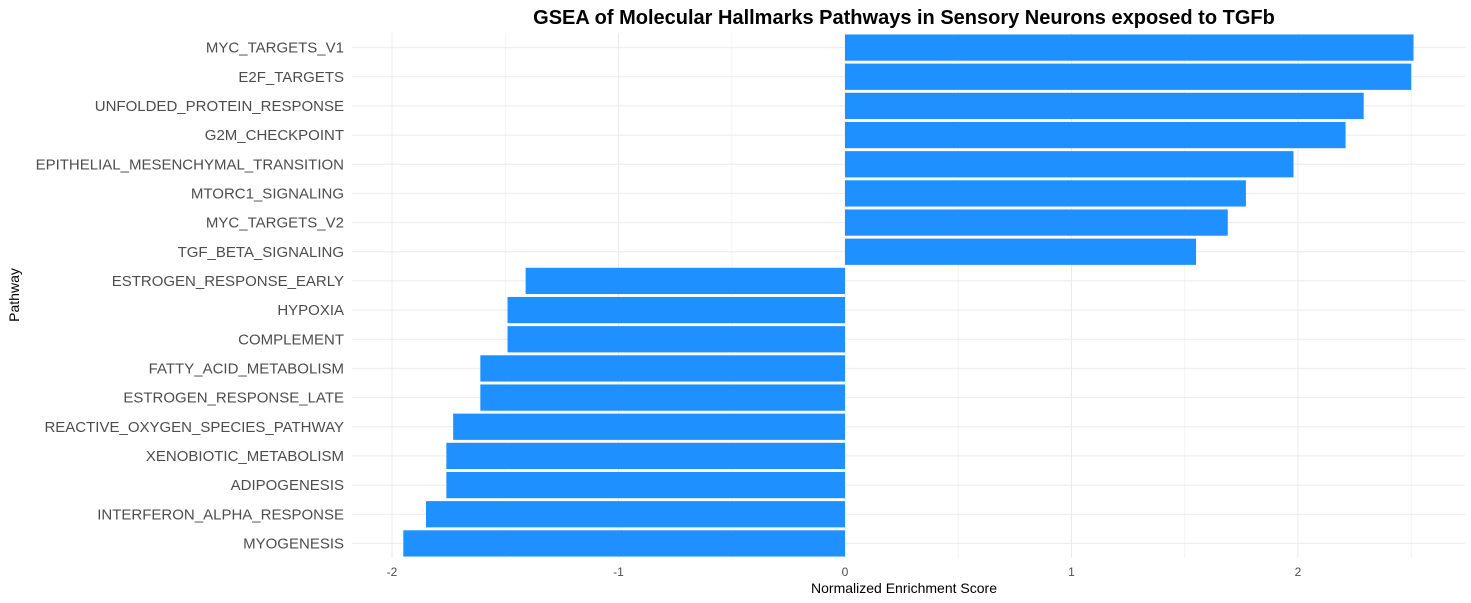 The image size is (1471, 603). What do you see at coordinates (190, 164) in the screenshot?
I see `category-label: EPITHELIAL_MESENCHYMAL_TRANSITION` at bounding box center [190, 164].